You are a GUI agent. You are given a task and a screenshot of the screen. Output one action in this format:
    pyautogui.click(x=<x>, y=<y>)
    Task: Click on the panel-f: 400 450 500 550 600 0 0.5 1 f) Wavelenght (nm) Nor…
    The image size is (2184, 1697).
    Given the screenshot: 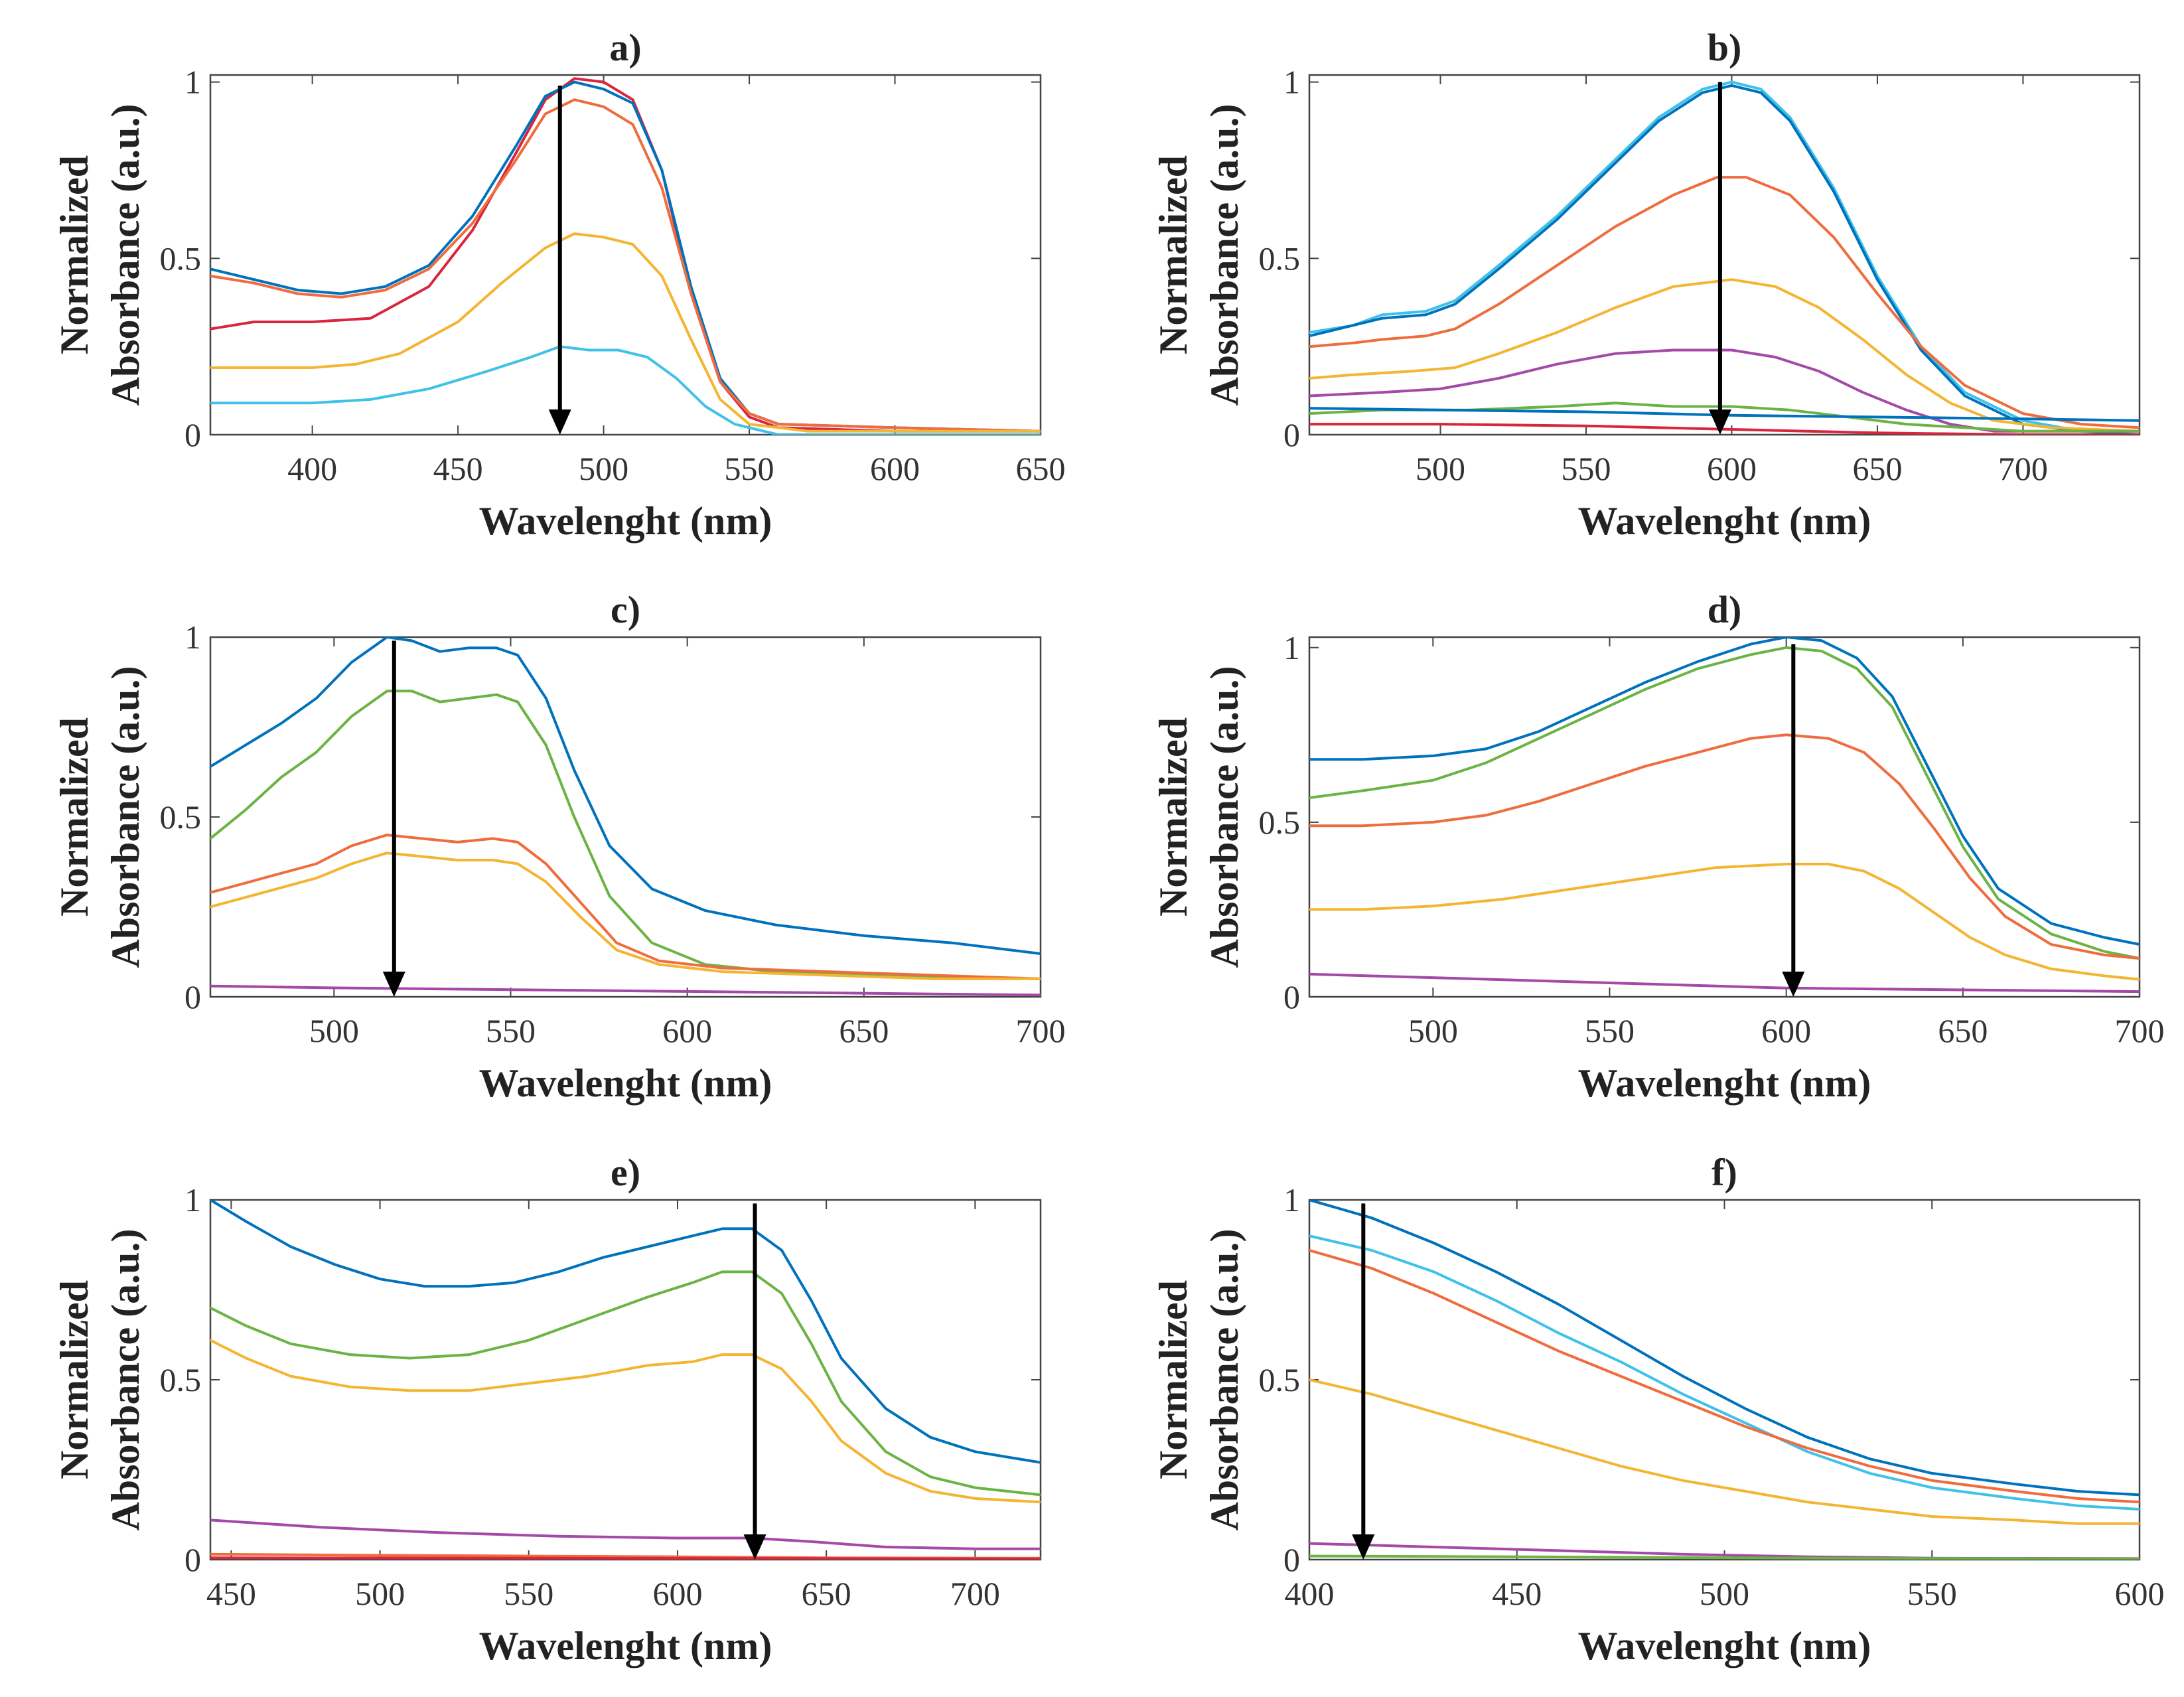 What is the action you would take?
    pyautogui.click(x=1658, y=1409)
    